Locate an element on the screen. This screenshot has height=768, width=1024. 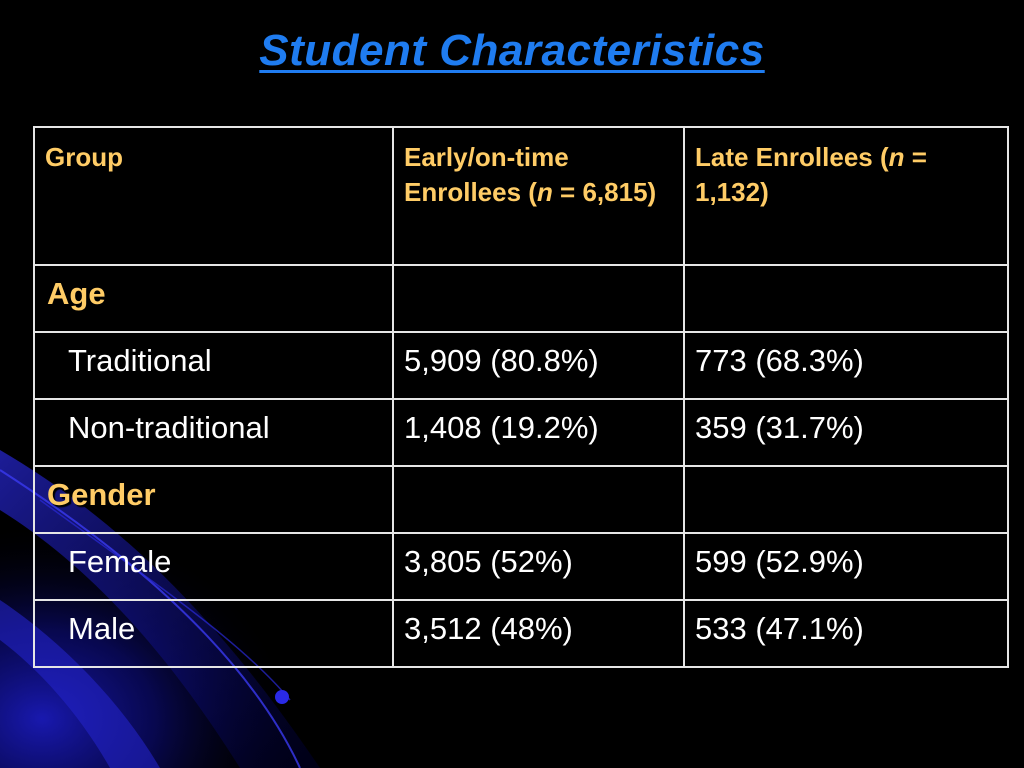
row-late-value: 599 (52.9%) is located at coordinates (846, 566).